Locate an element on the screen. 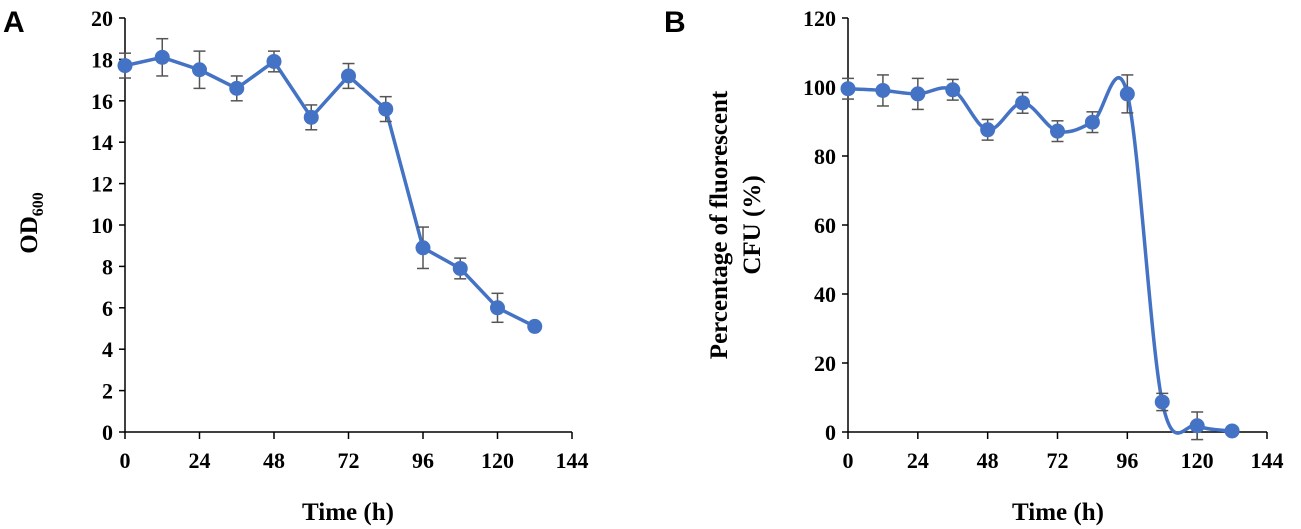 The image size is (1301, 529). b-y-tick-label: 40 is located at coordinates (825, 294).